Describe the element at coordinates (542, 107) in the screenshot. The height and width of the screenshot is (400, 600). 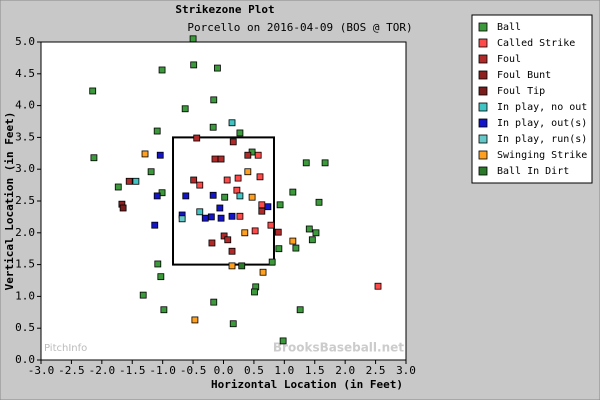
I see `legend-label: In play, no out` at that location.